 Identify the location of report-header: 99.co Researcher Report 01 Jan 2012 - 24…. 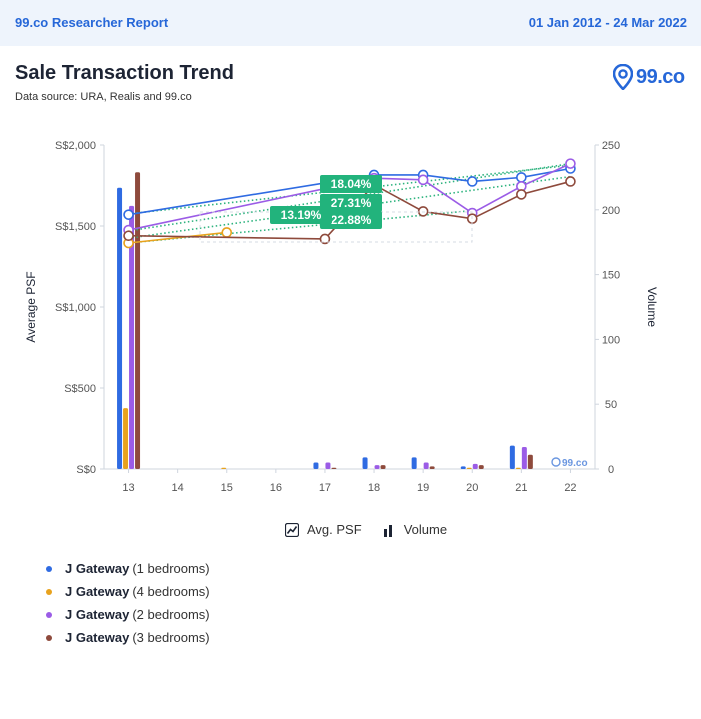
(350, 23).